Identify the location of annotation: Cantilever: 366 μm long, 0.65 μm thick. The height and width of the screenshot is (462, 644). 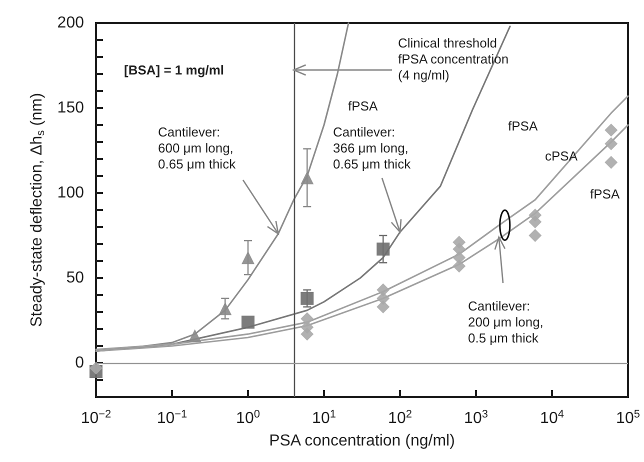
(372, 148).